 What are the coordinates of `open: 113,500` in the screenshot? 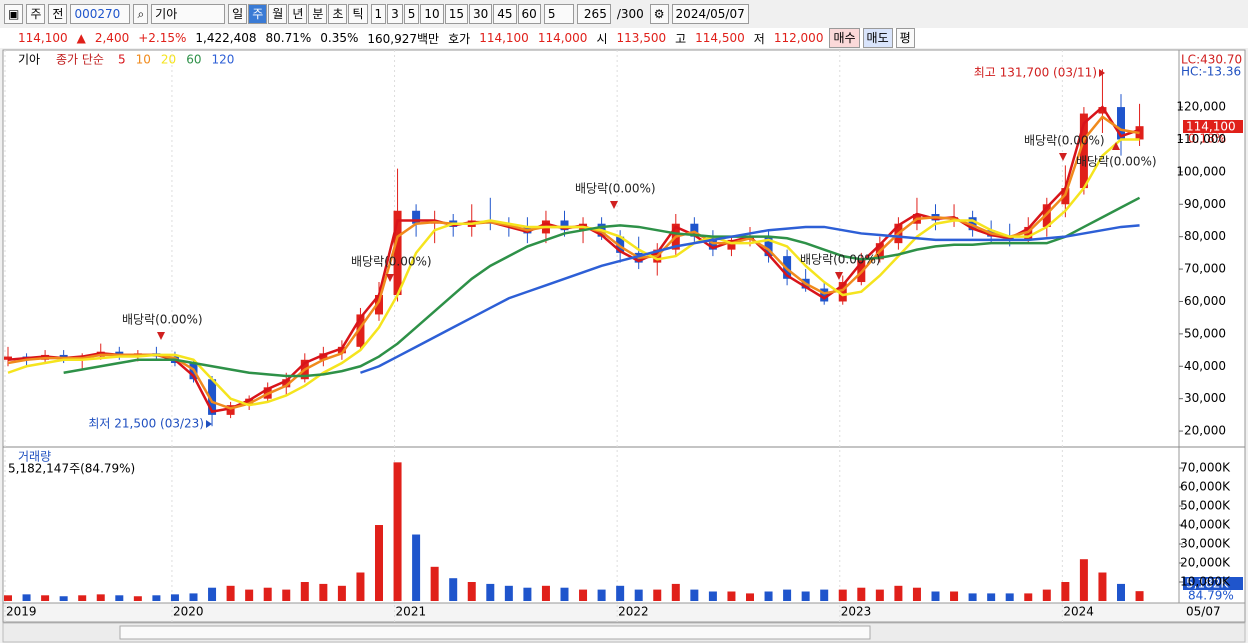 It's located at (641, 38).